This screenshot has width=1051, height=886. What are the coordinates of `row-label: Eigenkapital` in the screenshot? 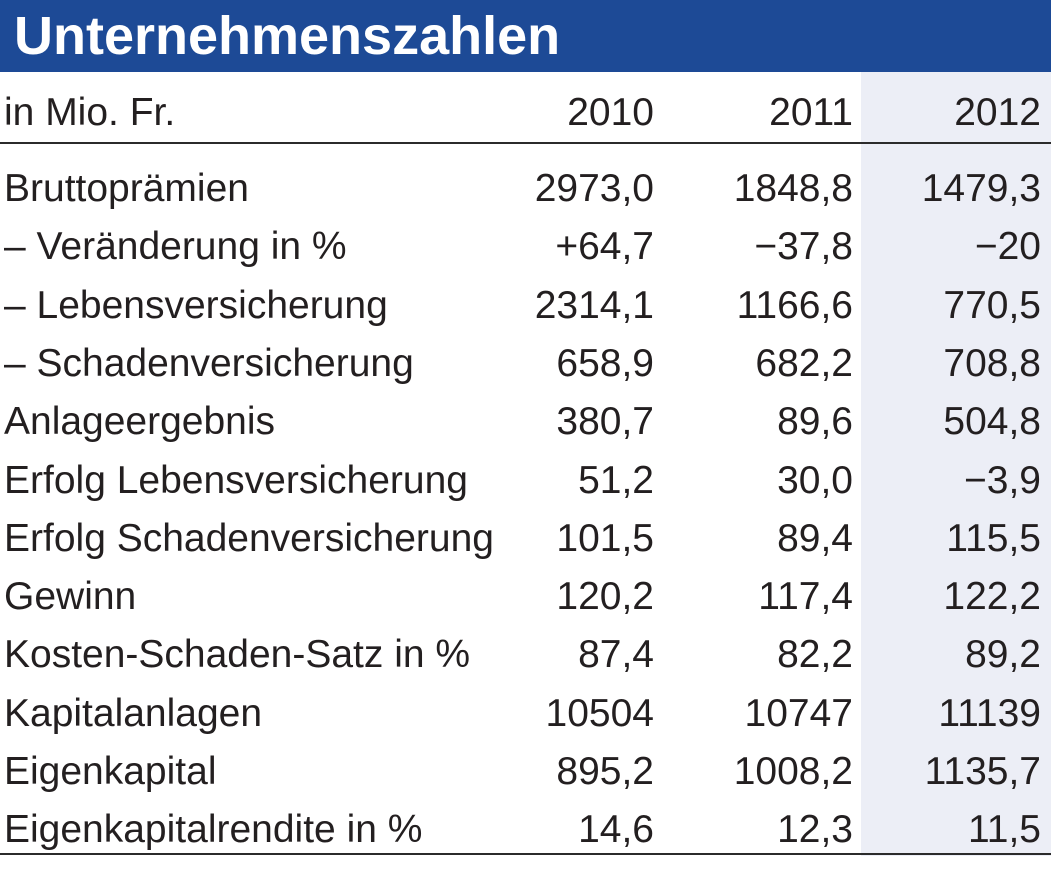 It's located at (110, 771).